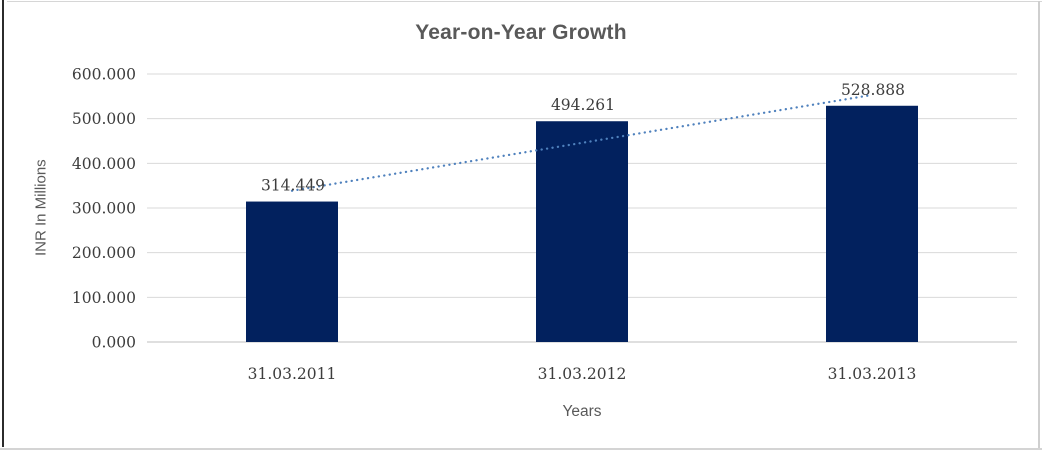 This screenshot has height=451, width=1042. What do you see at coordinates (1039, 225) in the screenshot?
I see `right-border-line` at bounding box center [1039, 225].